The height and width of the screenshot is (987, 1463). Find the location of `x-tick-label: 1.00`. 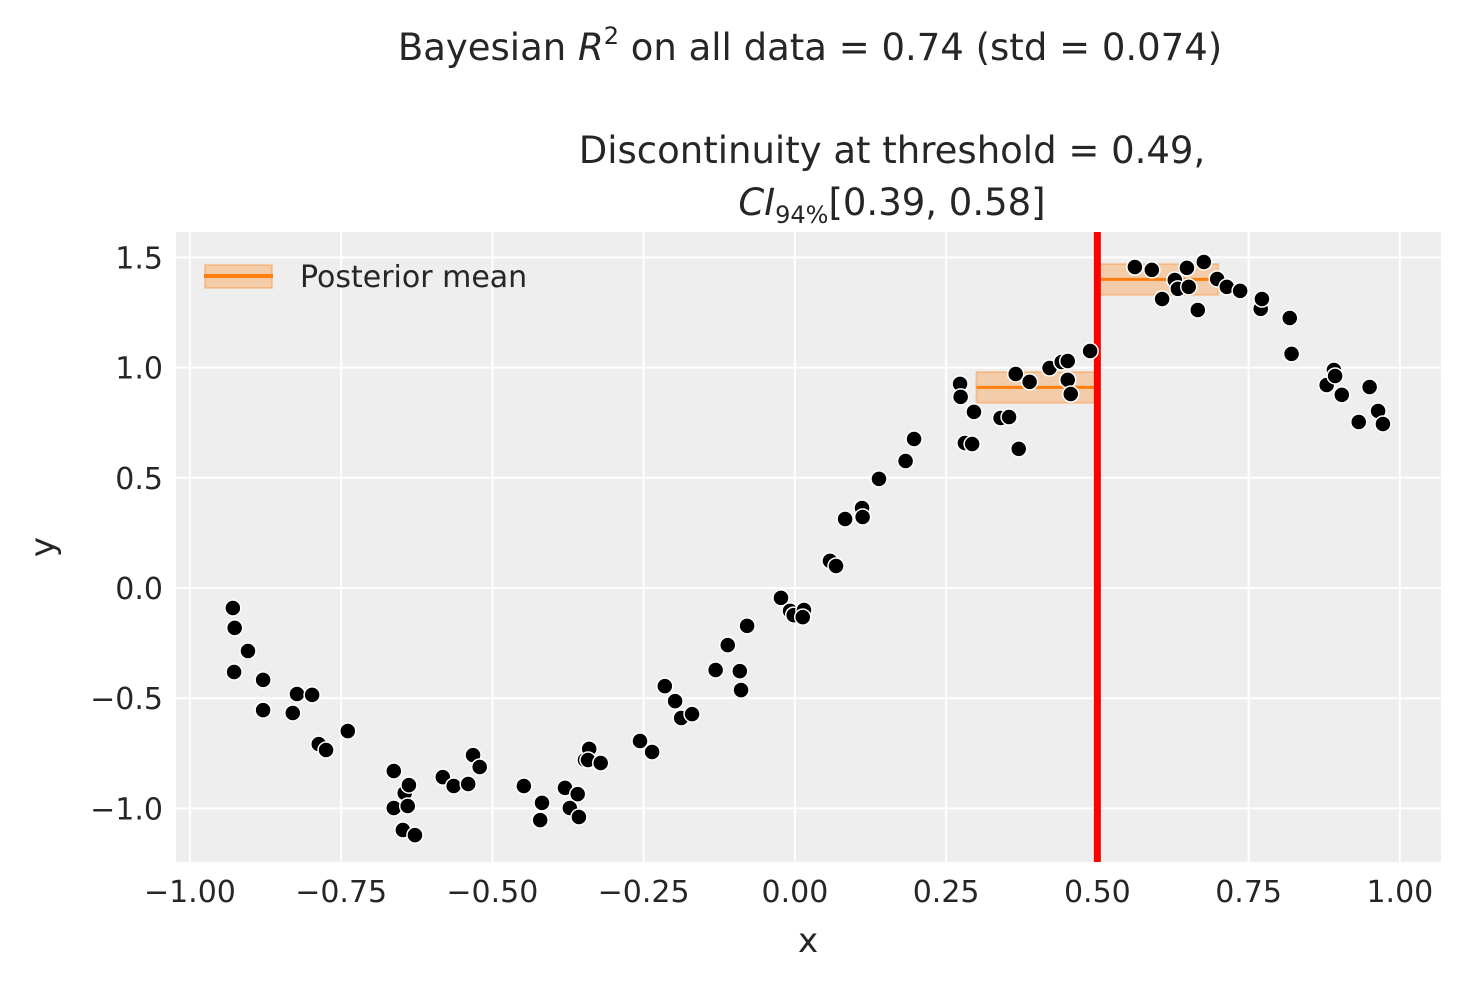

x-tick-label: 1.00 is located at coordinates (1399, 892).